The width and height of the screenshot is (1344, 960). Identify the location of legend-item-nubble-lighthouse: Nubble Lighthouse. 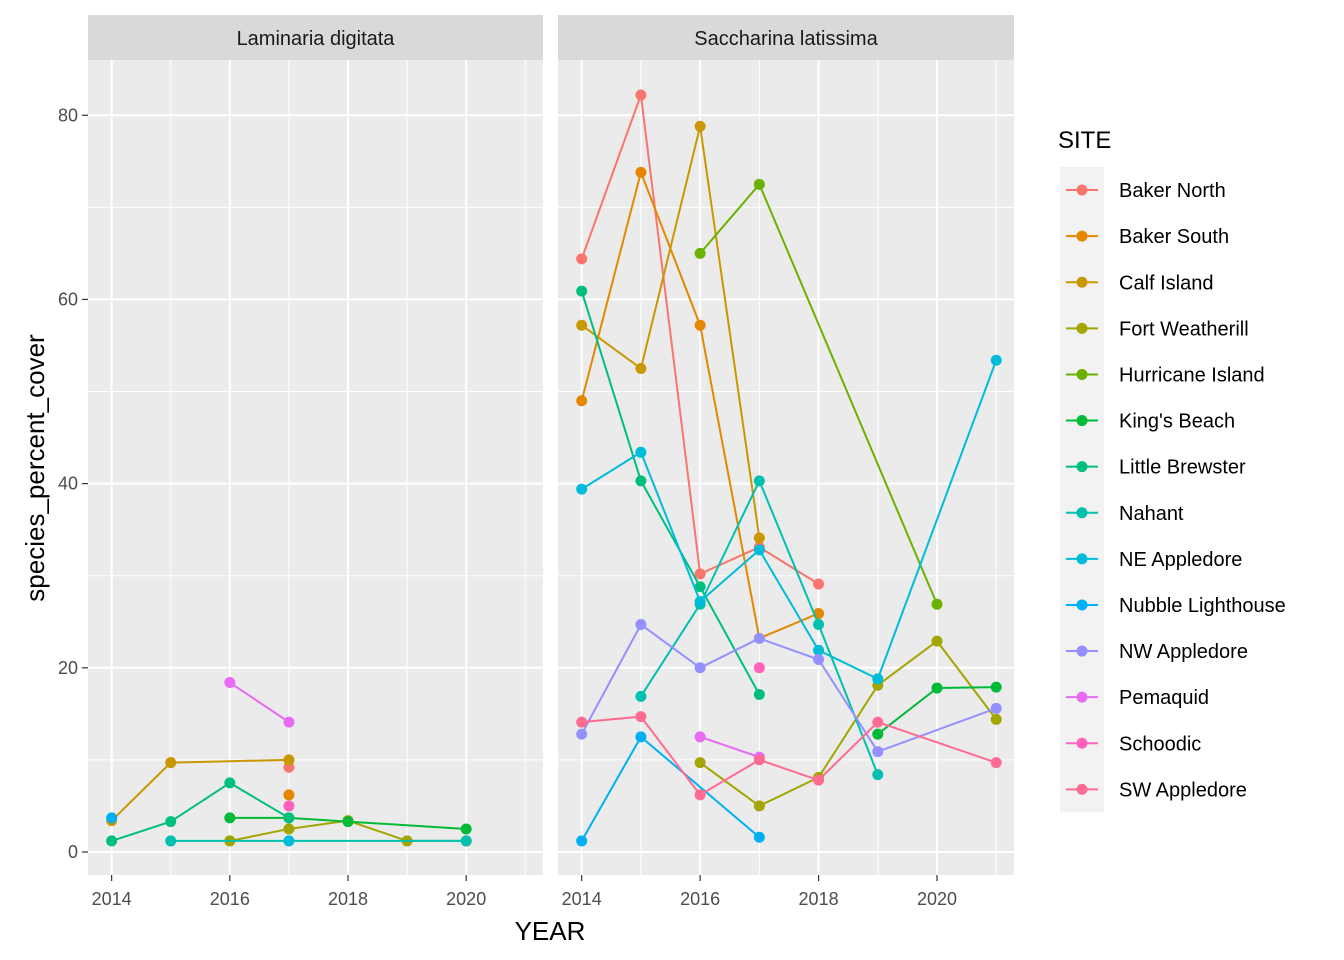
(1173, 604).